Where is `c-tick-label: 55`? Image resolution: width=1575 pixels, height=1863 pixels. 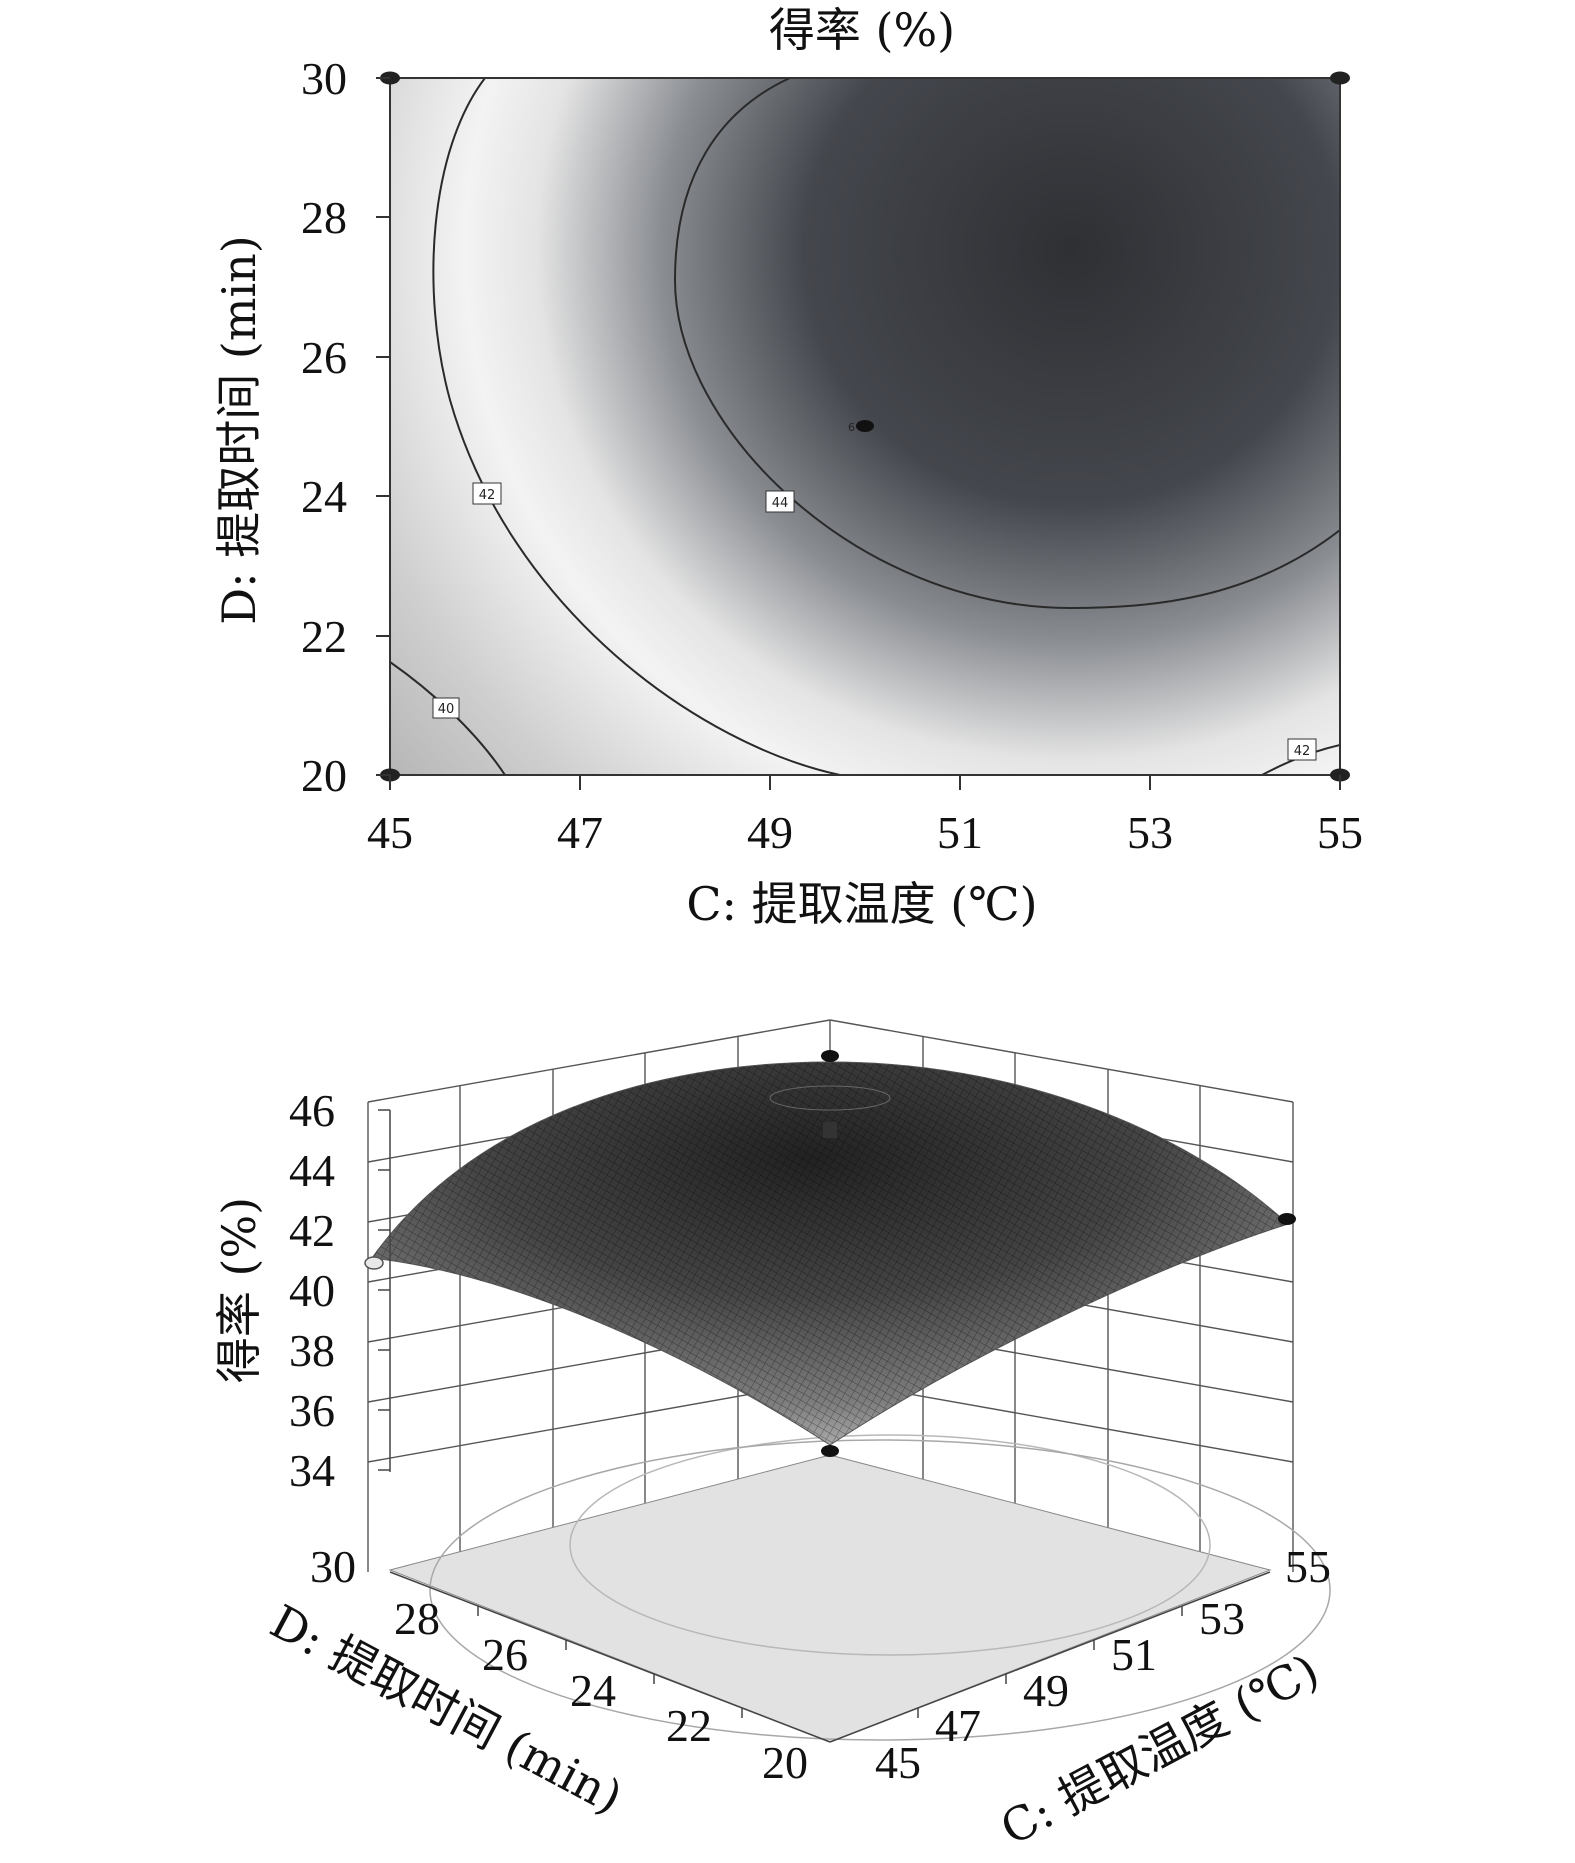 c-tick-label: 55 is located at coordinates (1308, 1566).